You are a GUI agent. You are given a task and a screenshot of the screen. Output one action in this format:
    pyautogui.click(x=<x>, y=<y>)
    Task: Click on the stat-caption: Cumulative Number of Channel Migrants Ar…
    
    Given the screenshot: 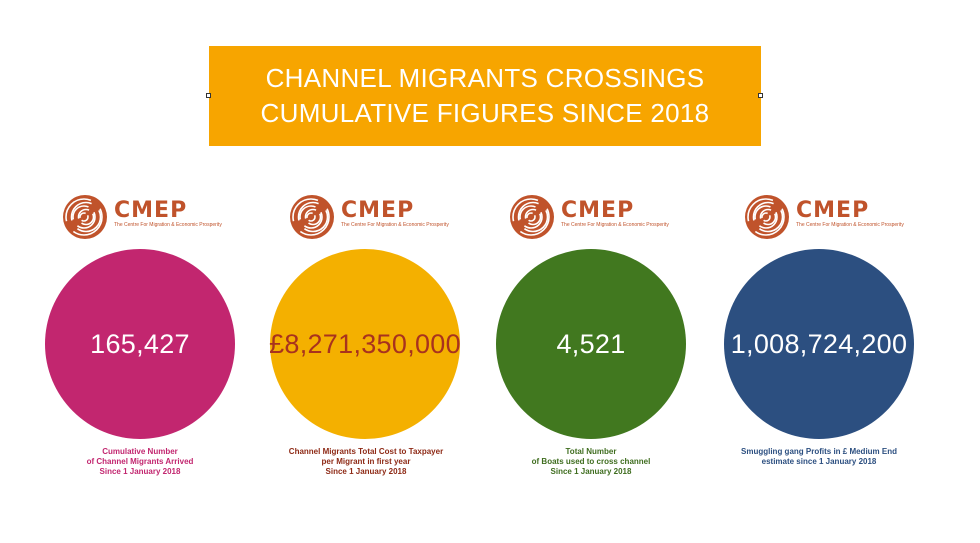 What is the action you would take?
    pyautogui.click(x=140, y=462)
    